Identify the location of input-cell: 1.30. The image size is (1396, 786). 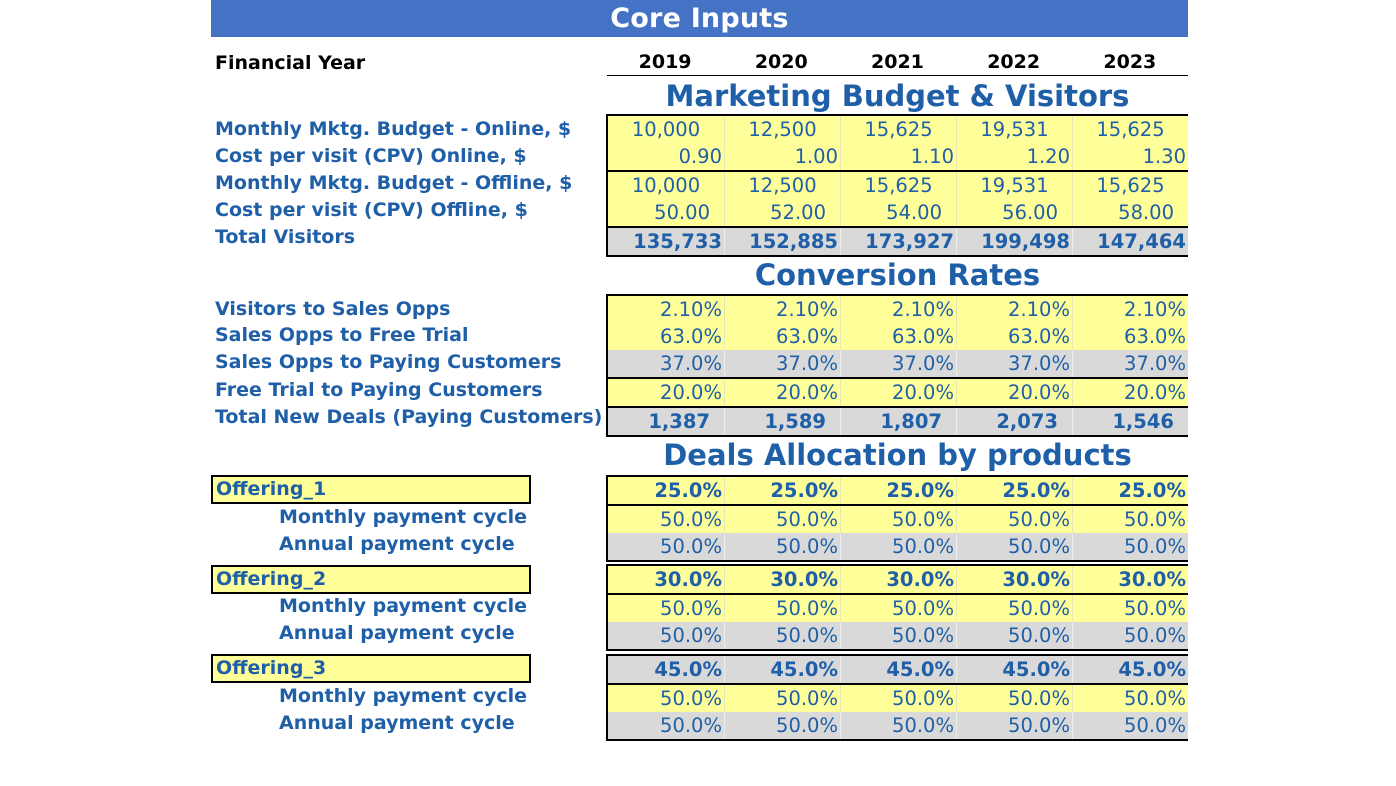
(1130, 156).